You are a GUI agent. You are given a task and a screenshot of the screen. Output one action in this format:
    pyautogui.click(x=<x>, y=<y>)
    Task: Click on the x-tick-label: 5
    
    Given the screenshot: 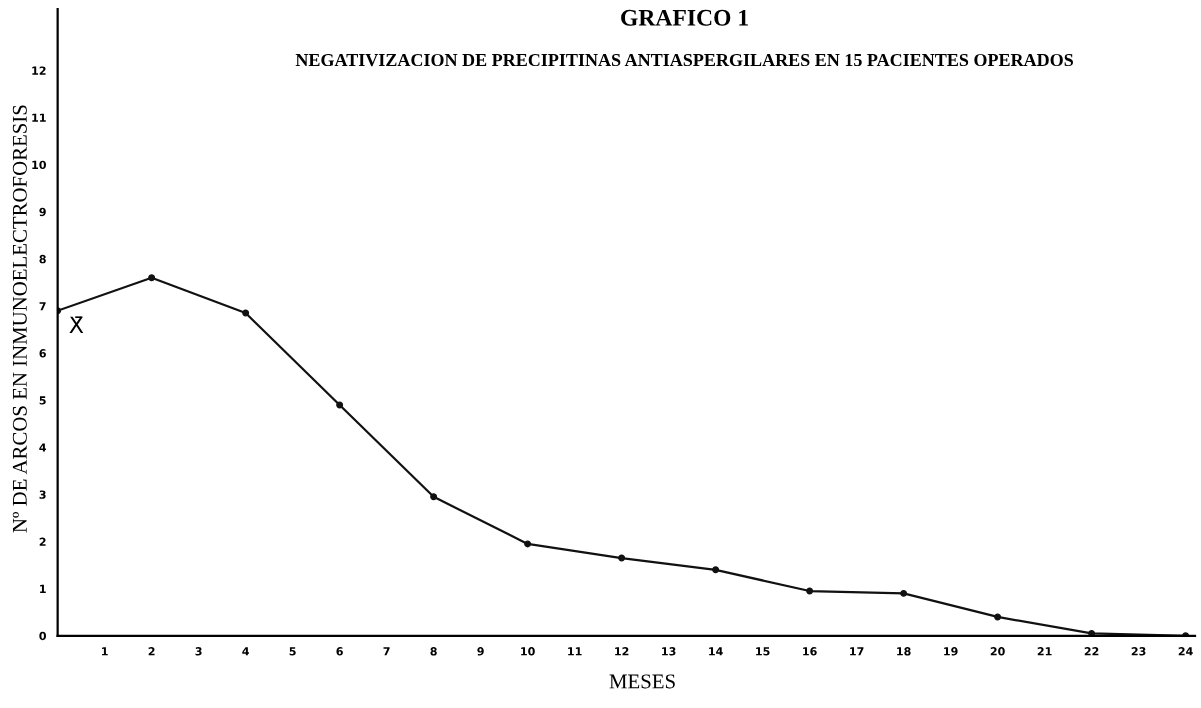 What is the action you would take?
    pyautogui.click(x=292, y=651)
    